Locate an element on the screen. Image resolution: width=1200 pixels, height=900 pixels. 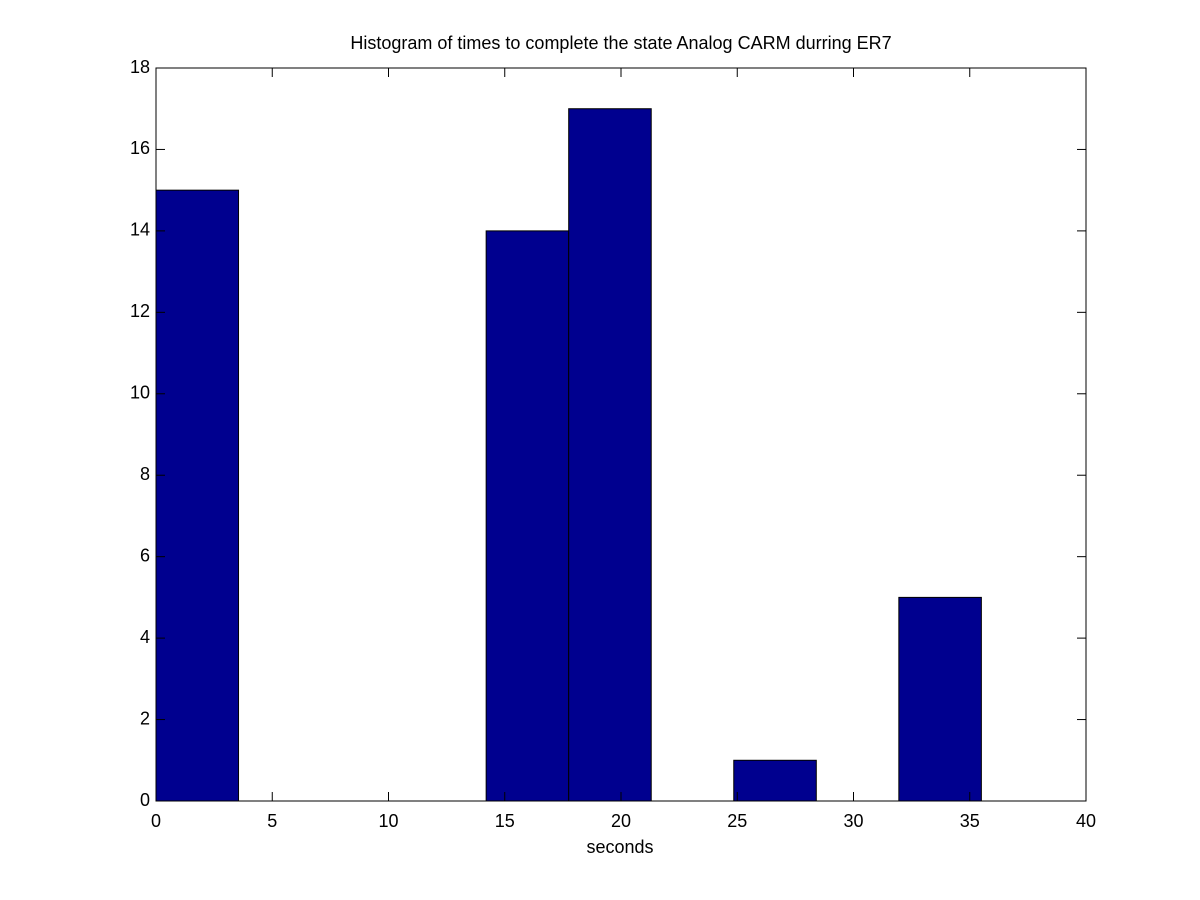
y-tick-label: 2 is located at coordinates (145, 718).